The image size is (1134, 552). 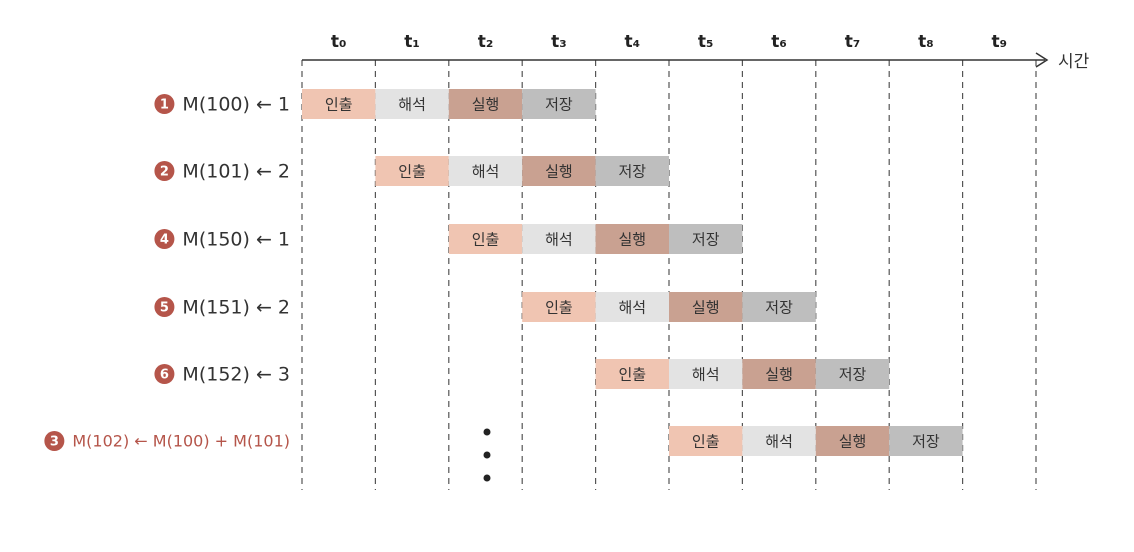 What do you see at coordinates (853, 42) in the screenshot?
I see `time-label: t₇` at bounding box center [853, 42].